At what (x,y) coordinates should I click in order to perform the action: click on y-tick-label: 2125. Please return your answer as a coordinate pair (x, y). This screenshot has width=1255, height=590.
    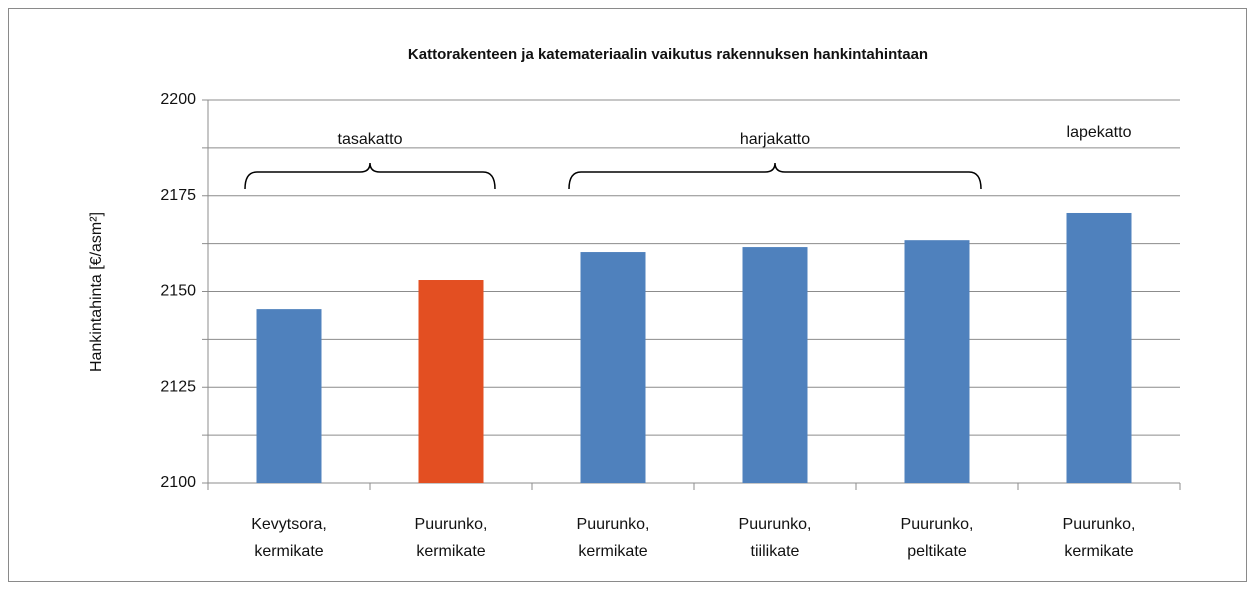
    Looking at the image, I should click on (178, 386).